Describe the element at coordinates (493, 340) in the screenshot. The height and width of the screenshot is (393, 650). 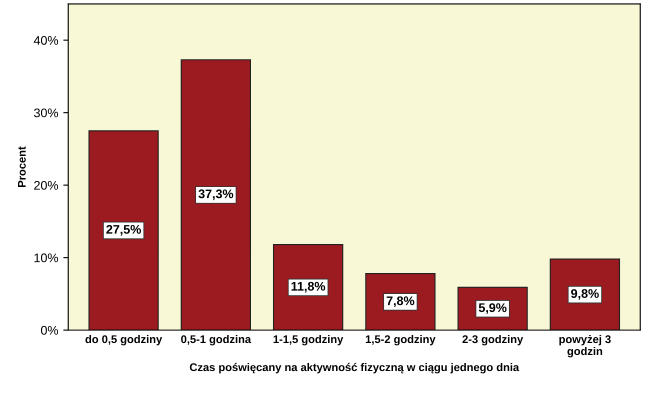
I see `x-tick-label: 2-3 godziny` at that location.